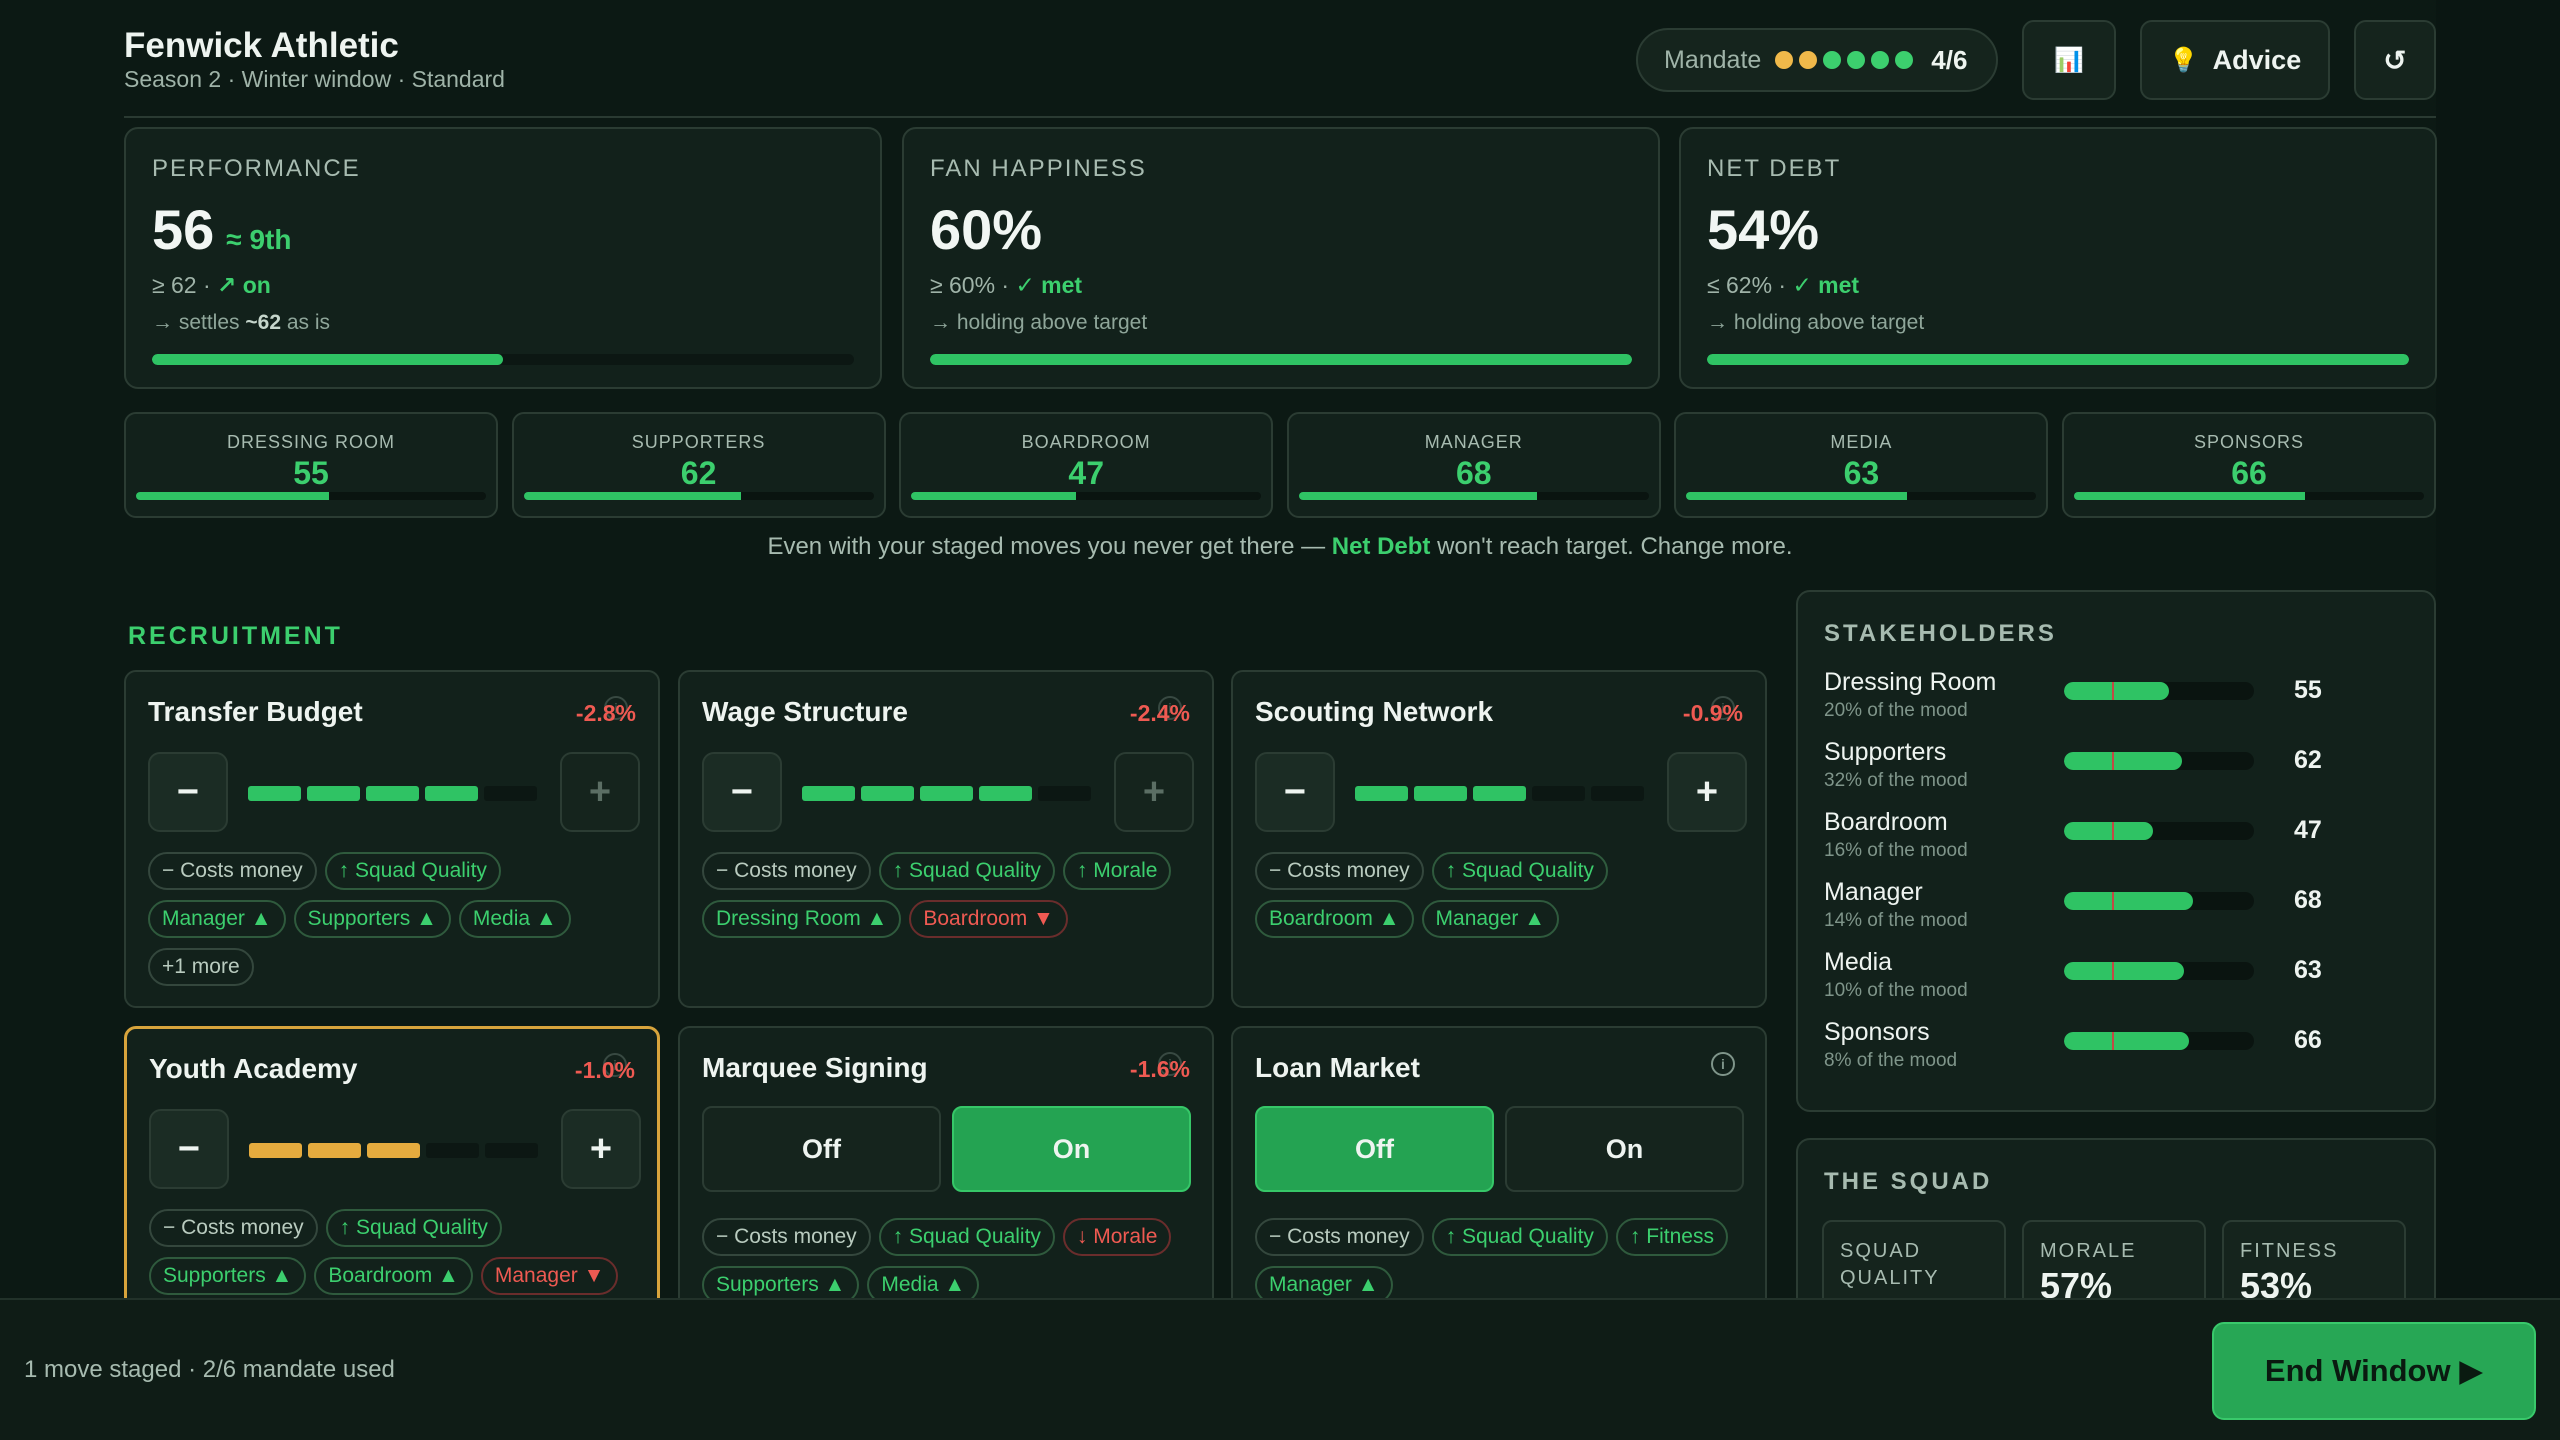 This screenshot has height=1440, width=2560. What do you see at coordinates (259, 239) in the screenshot?
I see `metric-rank: ≈ 9th` at bounding box center [259, 239].